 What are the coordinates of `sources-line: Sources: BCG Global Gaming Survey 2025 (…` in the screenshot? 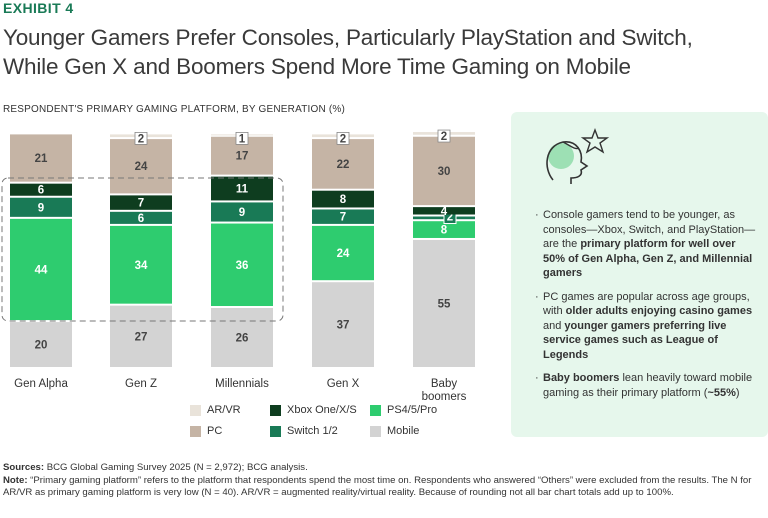 It's located at (155, 467).